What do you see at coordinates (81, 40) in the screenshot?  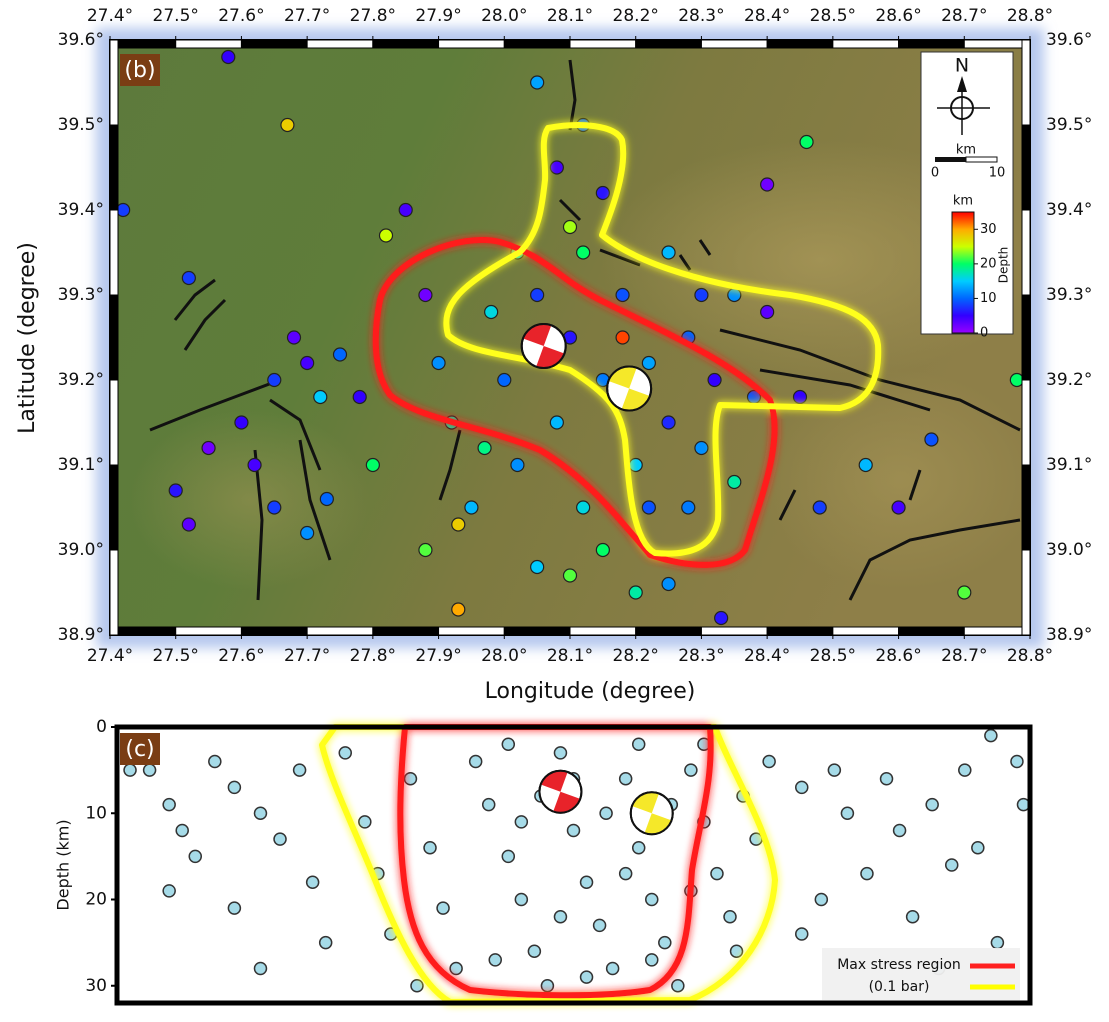 I see `y-tick-label: 39.6°` at bounding box center [81, 40].